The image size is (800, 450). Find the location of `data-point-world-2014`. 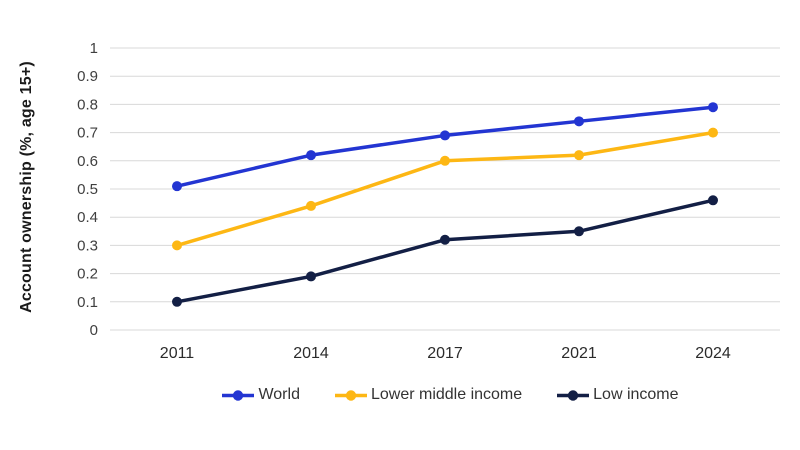

data-point-world-2014 is located at coordinates (311, 155).